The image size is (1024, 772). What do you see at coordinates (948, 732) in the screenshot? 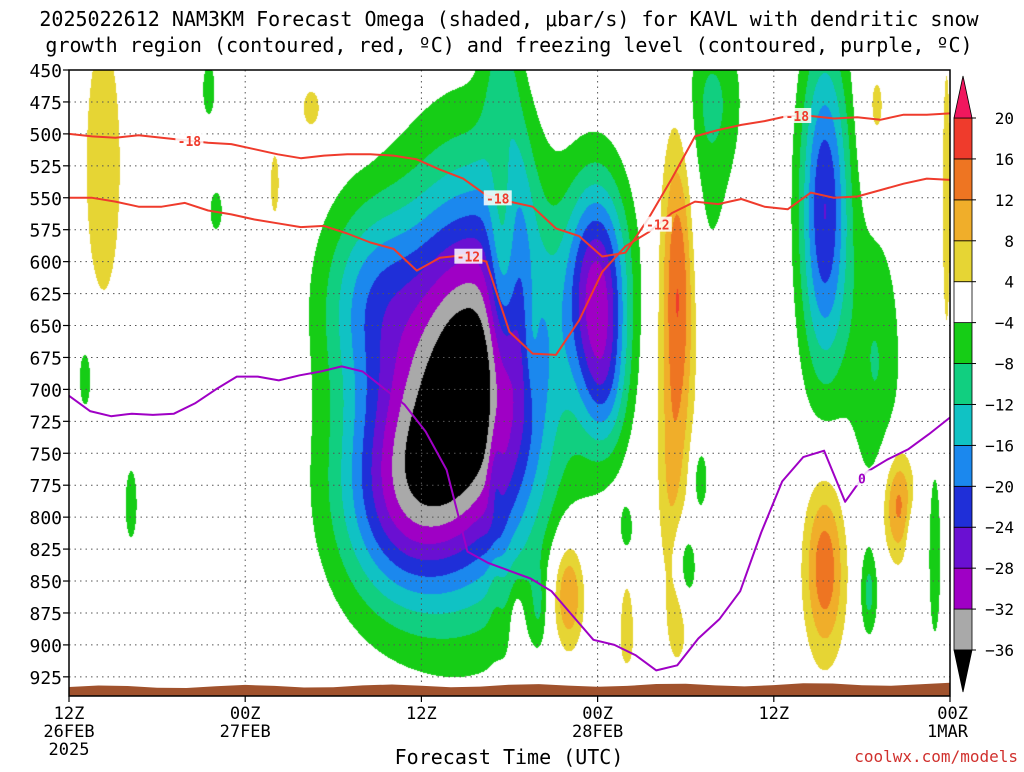
I see `x-tick-label: 1MAR` at bounding box center [948, 732].